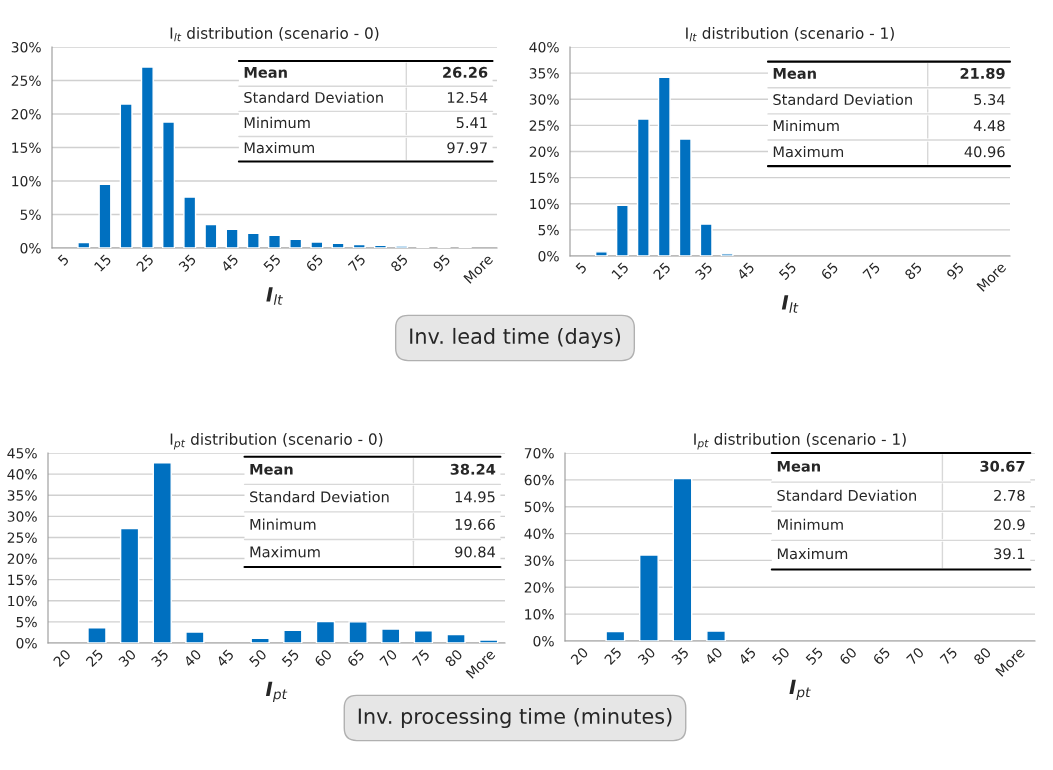  Describe the element at coordinates (539, 507) in the screenshot. I see `y-tick-label: 50%` at that location.